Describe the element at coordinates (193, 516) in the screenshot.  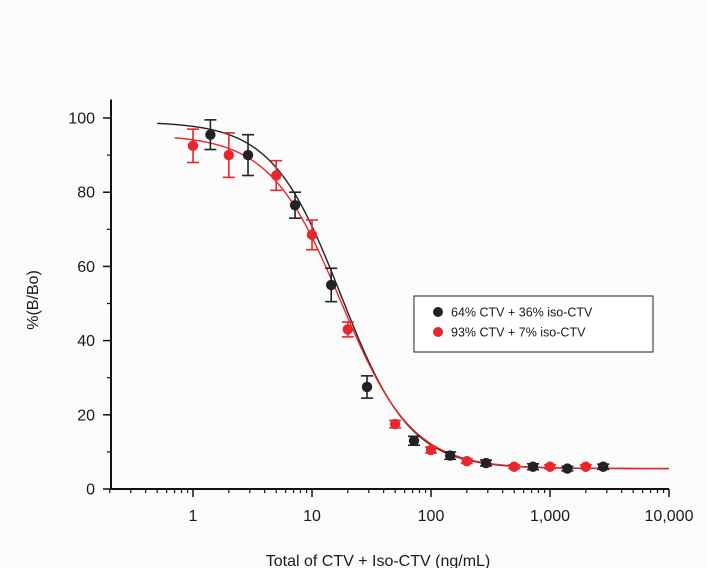
I see `x-tick-label: 1` at that location.